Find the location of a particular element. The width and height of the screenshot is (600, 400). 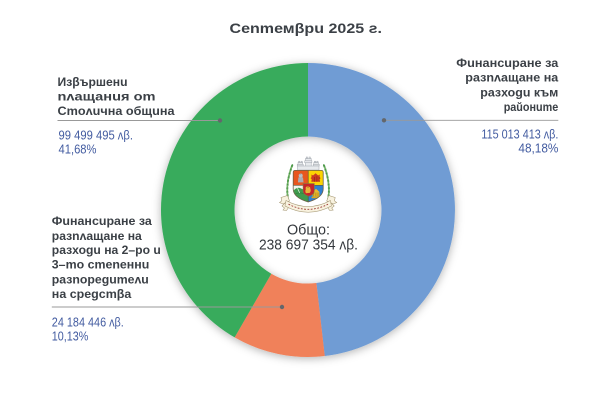

svg-text: на среgсmβа is located at coordinates (92, 295).